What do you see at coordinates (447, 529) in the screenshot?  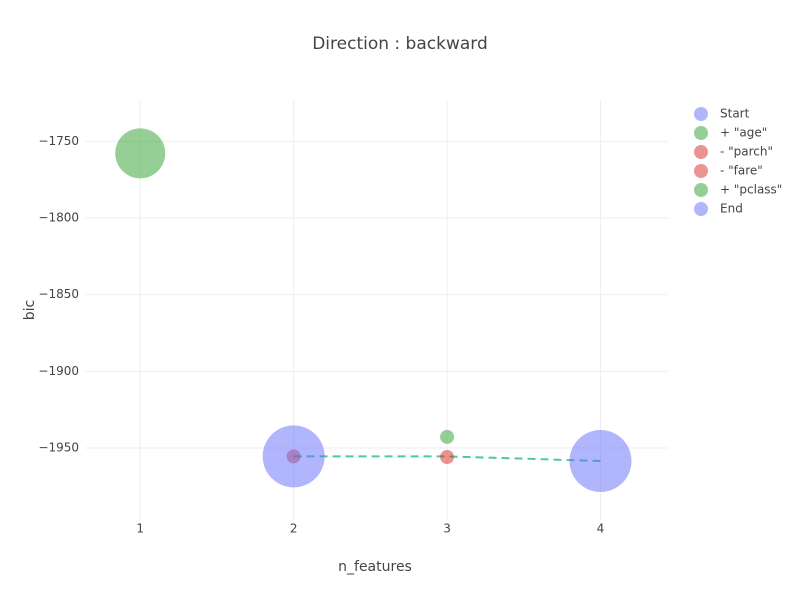 I see `x-tick-label: 3` at bounding box center [447, 529].